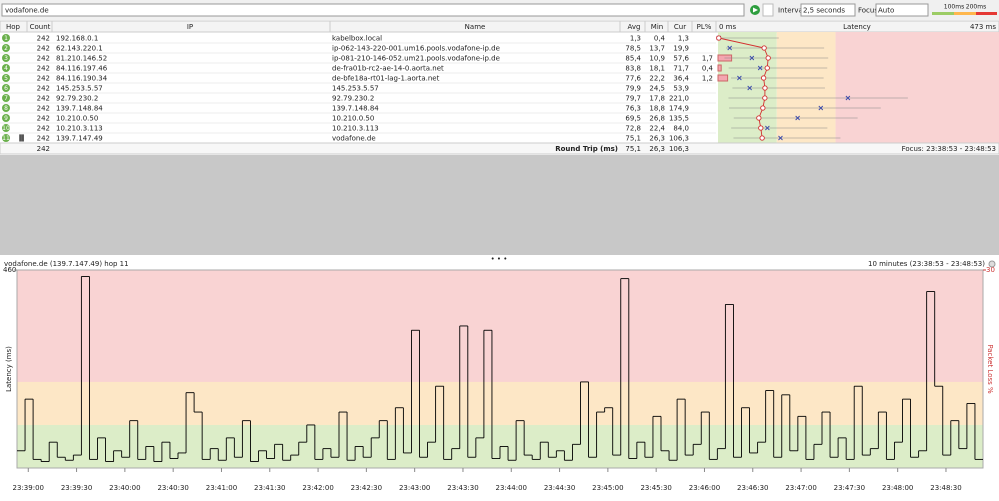 This screenshot has height=501, width=999. Describe the element at coordinates (828, 10) in the screenshot. I see `interval-select` at that location.